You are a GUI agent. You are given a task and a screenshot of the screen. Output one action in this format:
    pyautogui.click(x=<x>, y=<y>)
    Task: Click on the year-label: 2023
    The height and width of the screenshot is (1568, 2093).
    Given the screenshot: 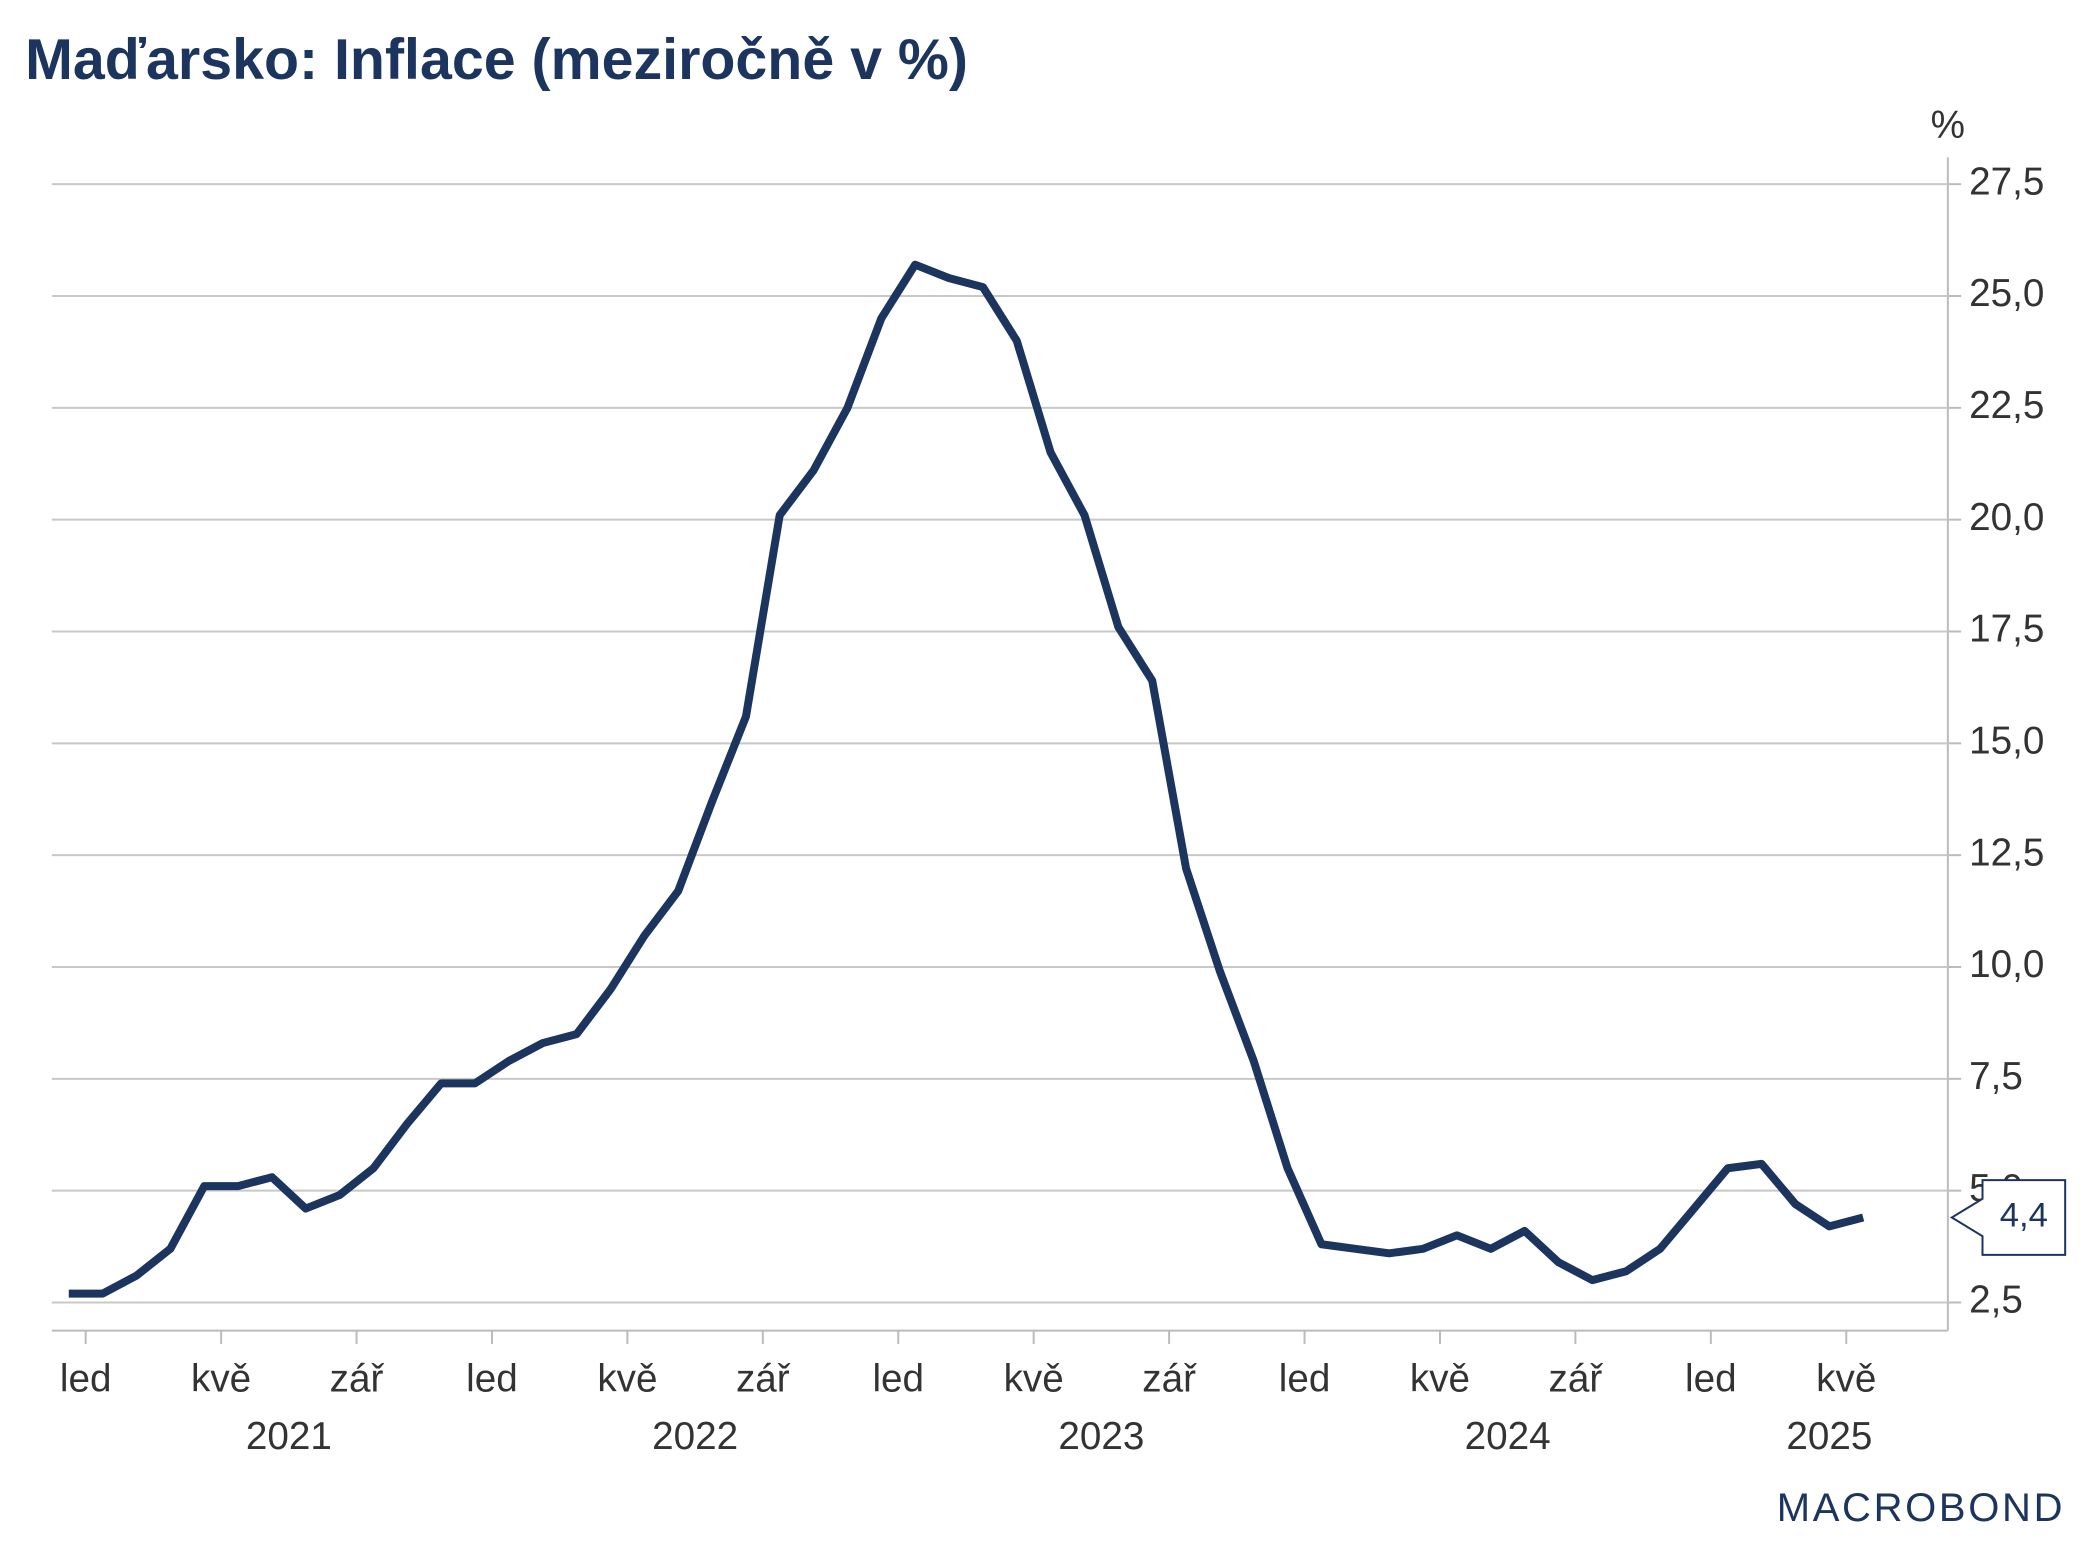 What is the action you would take?
    pyautogui.click(x=1101, y=1436)
    